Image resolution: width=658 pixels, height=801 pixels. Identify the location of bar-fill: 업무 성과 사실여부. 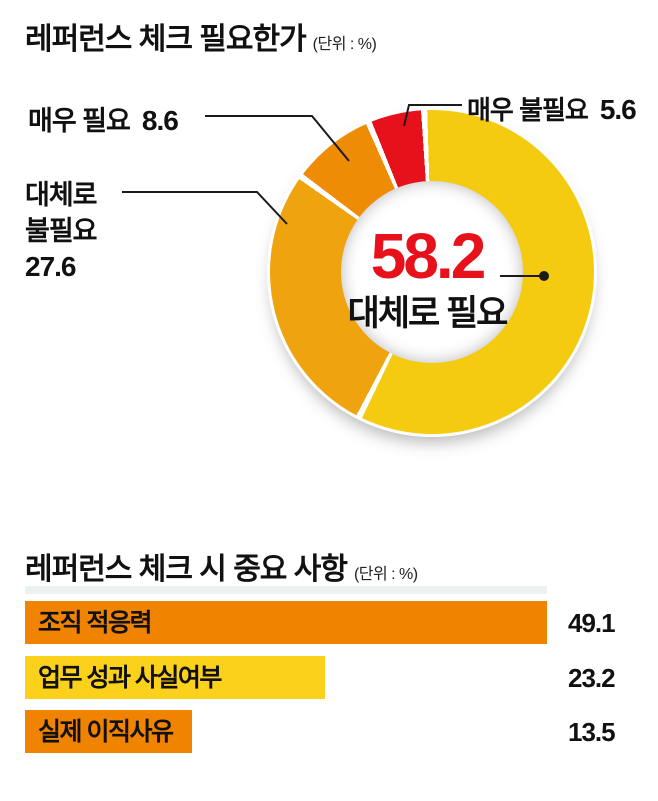
(175, 677).